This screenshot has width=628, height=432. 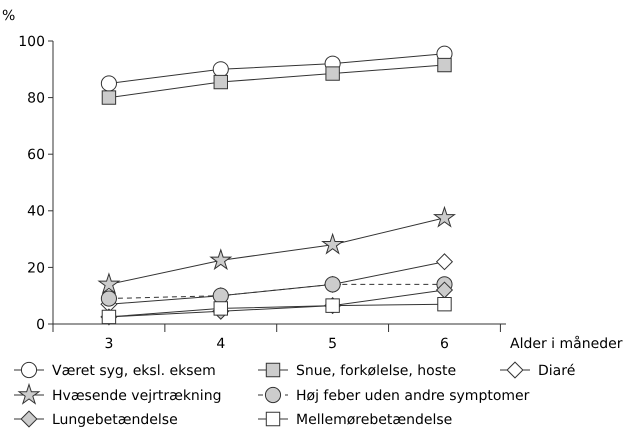 I want to click on y-axis-title: %, so click(x=9, y=16).